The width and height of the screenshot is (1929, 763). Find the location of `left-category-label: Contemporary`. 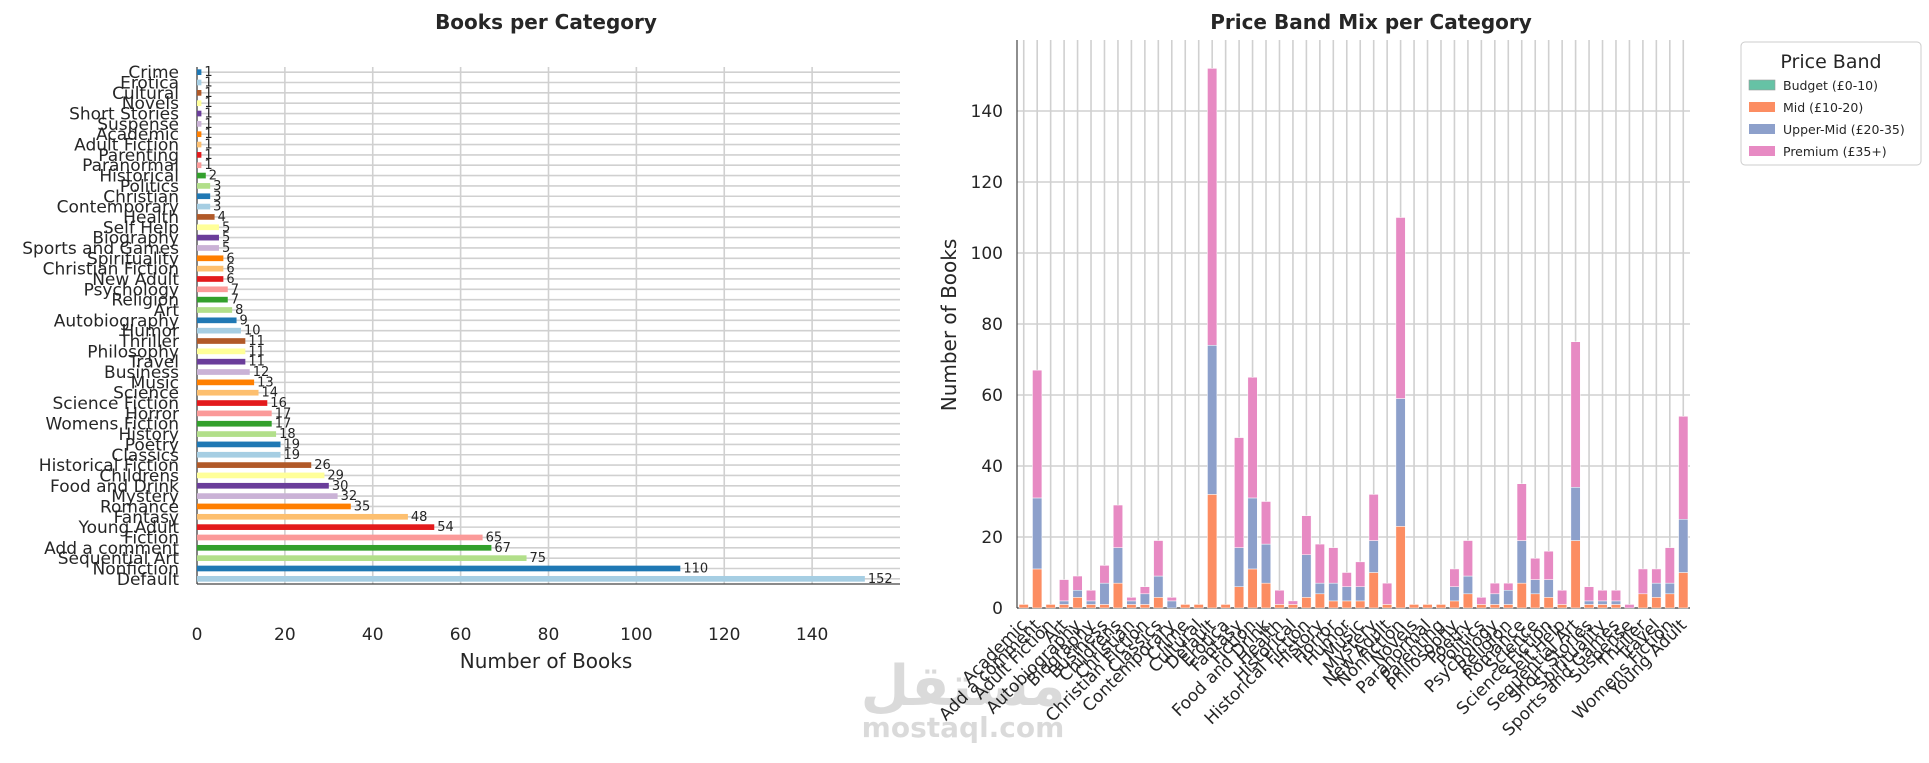

left-category-label: Contemporary is located at coordinates (118, 208).